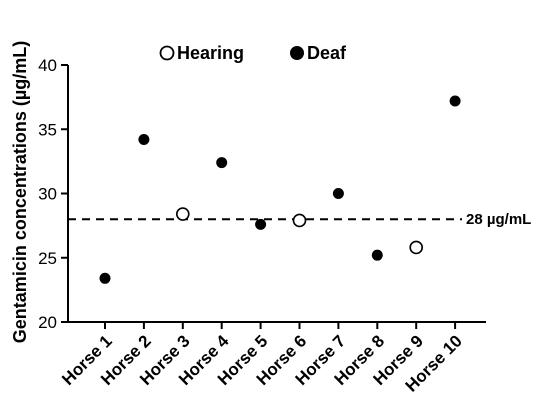 The image size is (542, 405). Describe the element at coordinates (253, 53) in the screenshot. I see `legend: Hearing Deaf` at that location.